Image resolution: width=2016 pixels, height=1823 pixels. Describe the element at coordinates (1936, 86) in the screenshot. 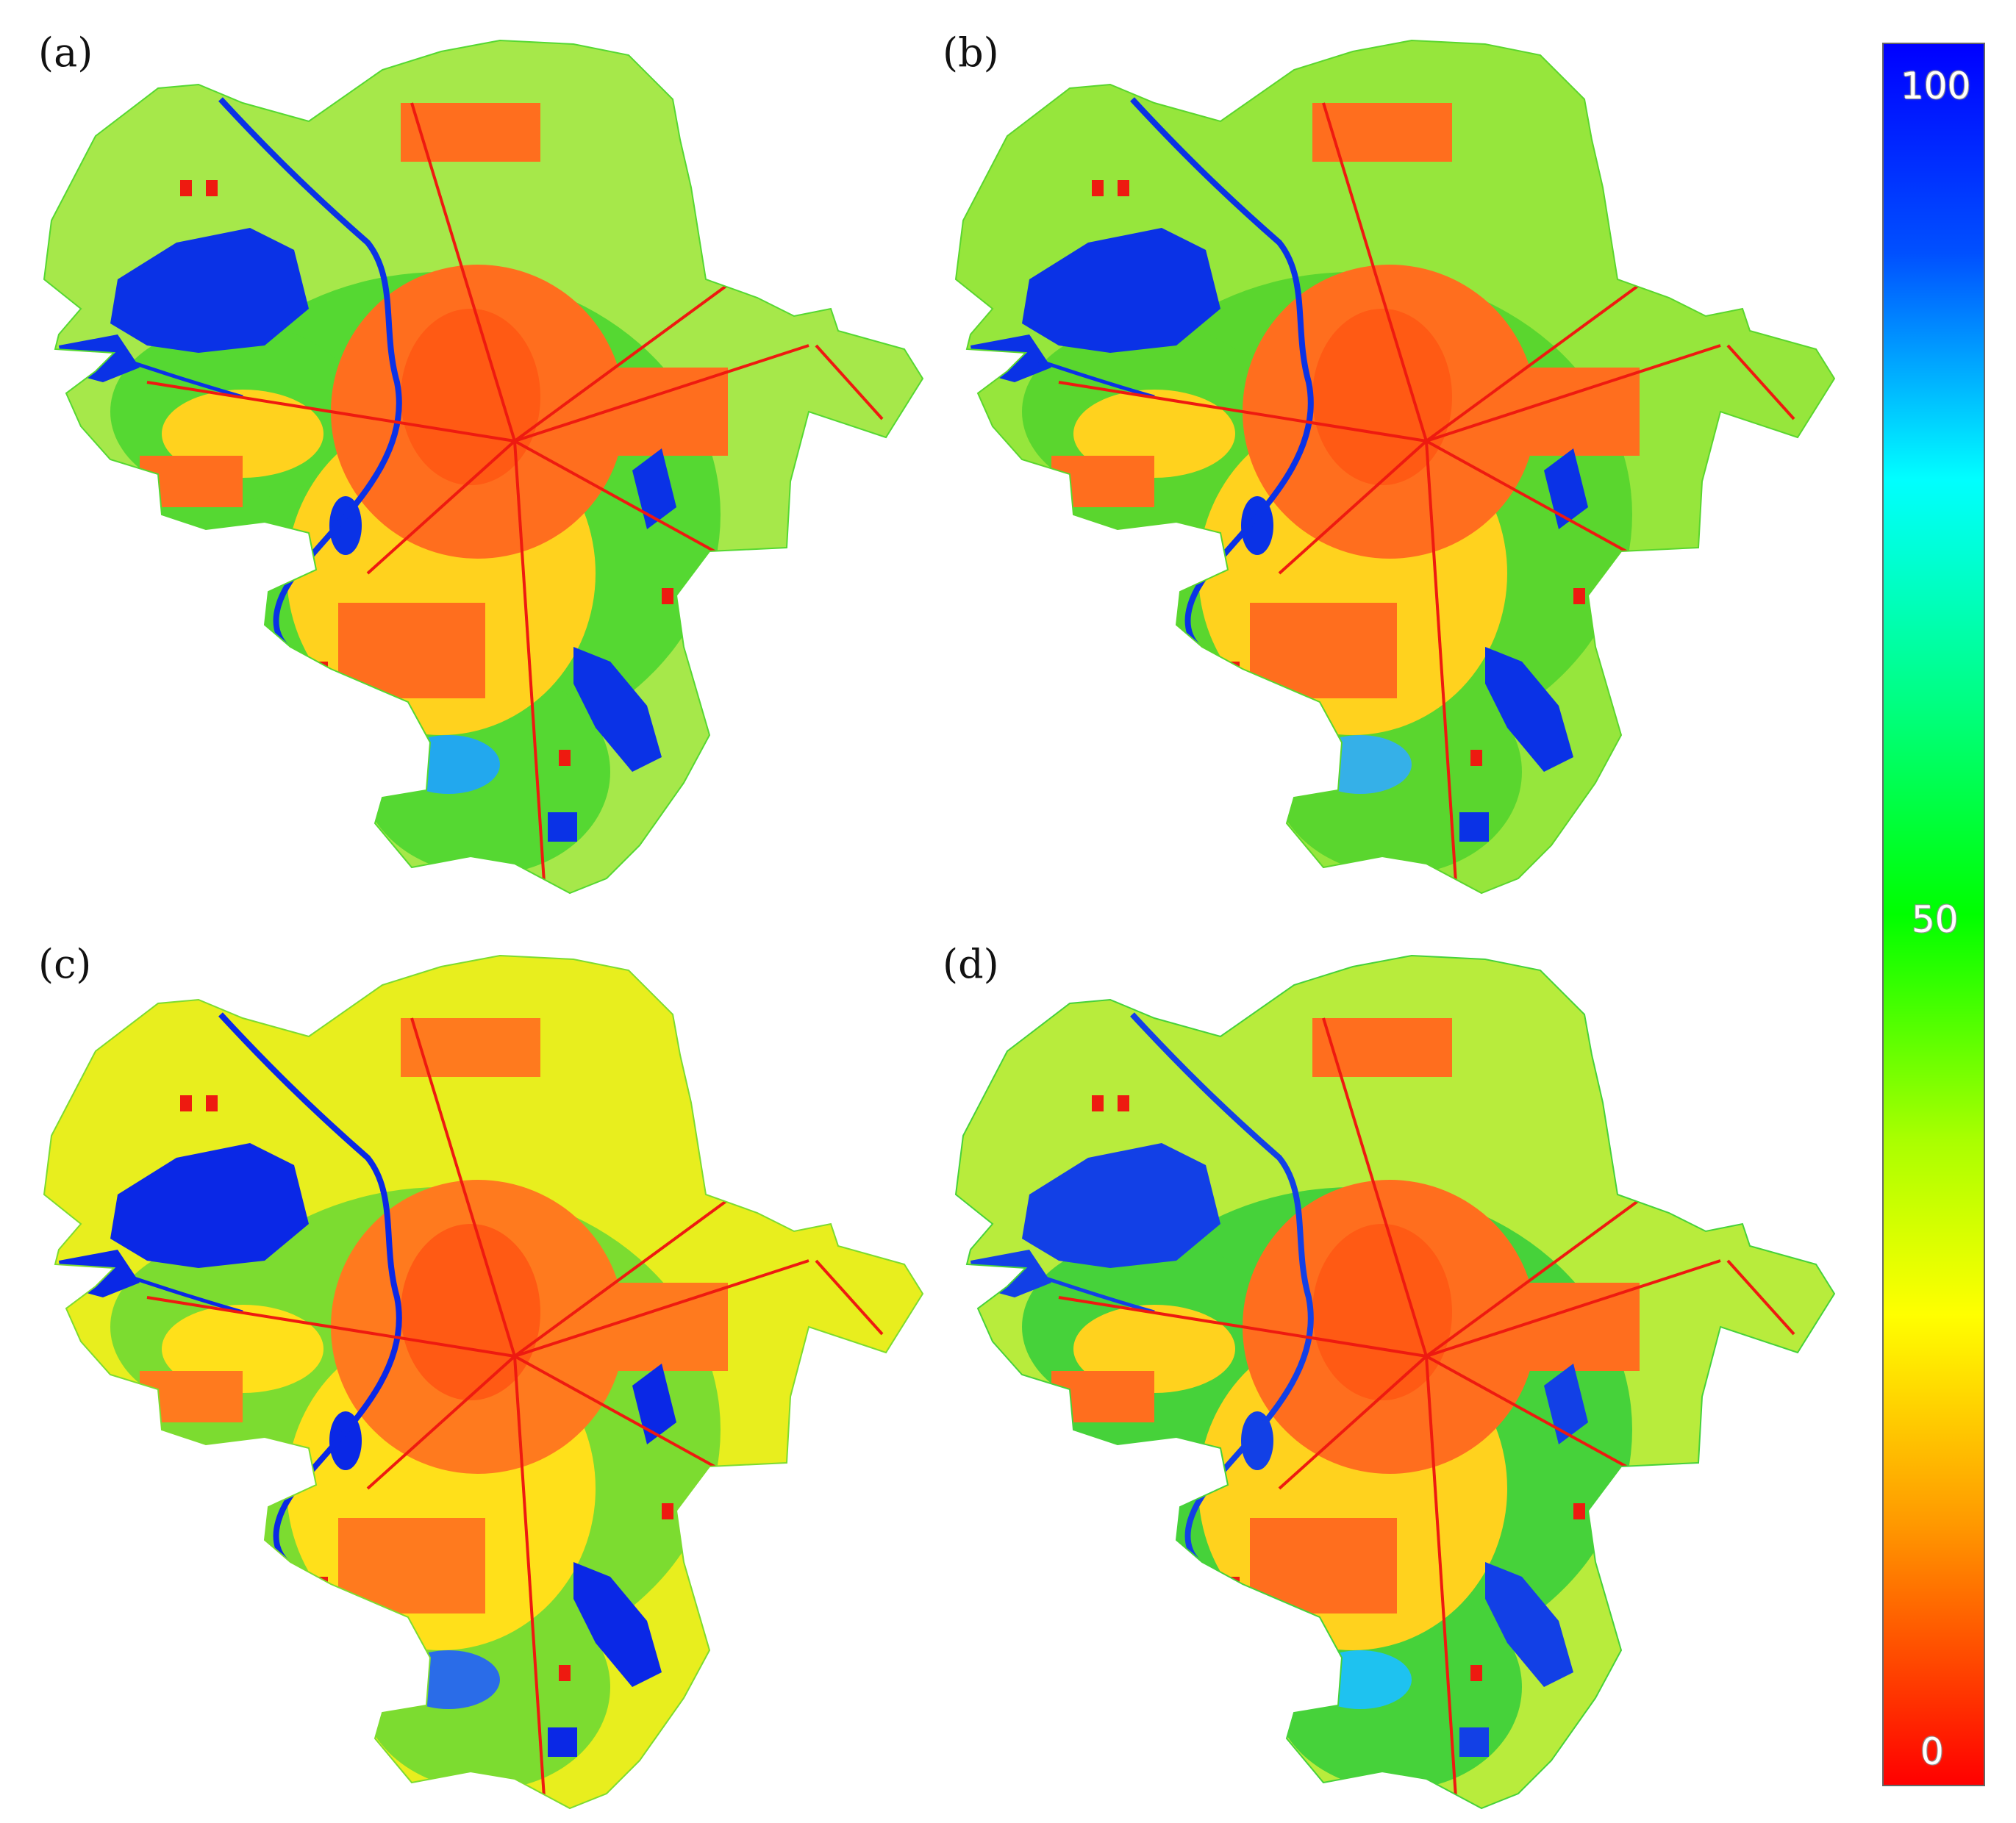

I see `legend-tick-100: 100` at that location.